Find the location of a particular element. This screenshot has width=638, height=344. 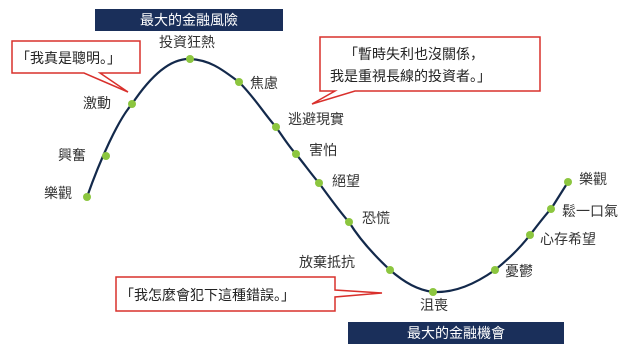

label-denial: 逃避現實 is located at coordinates (316, 119).